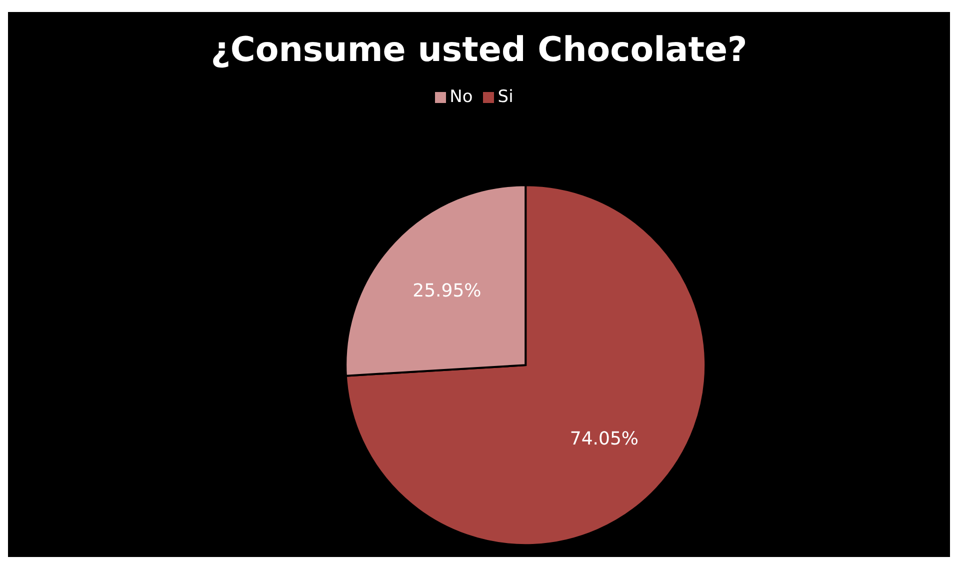  I want to click on data-label: 25.95%, so click(447, 291).